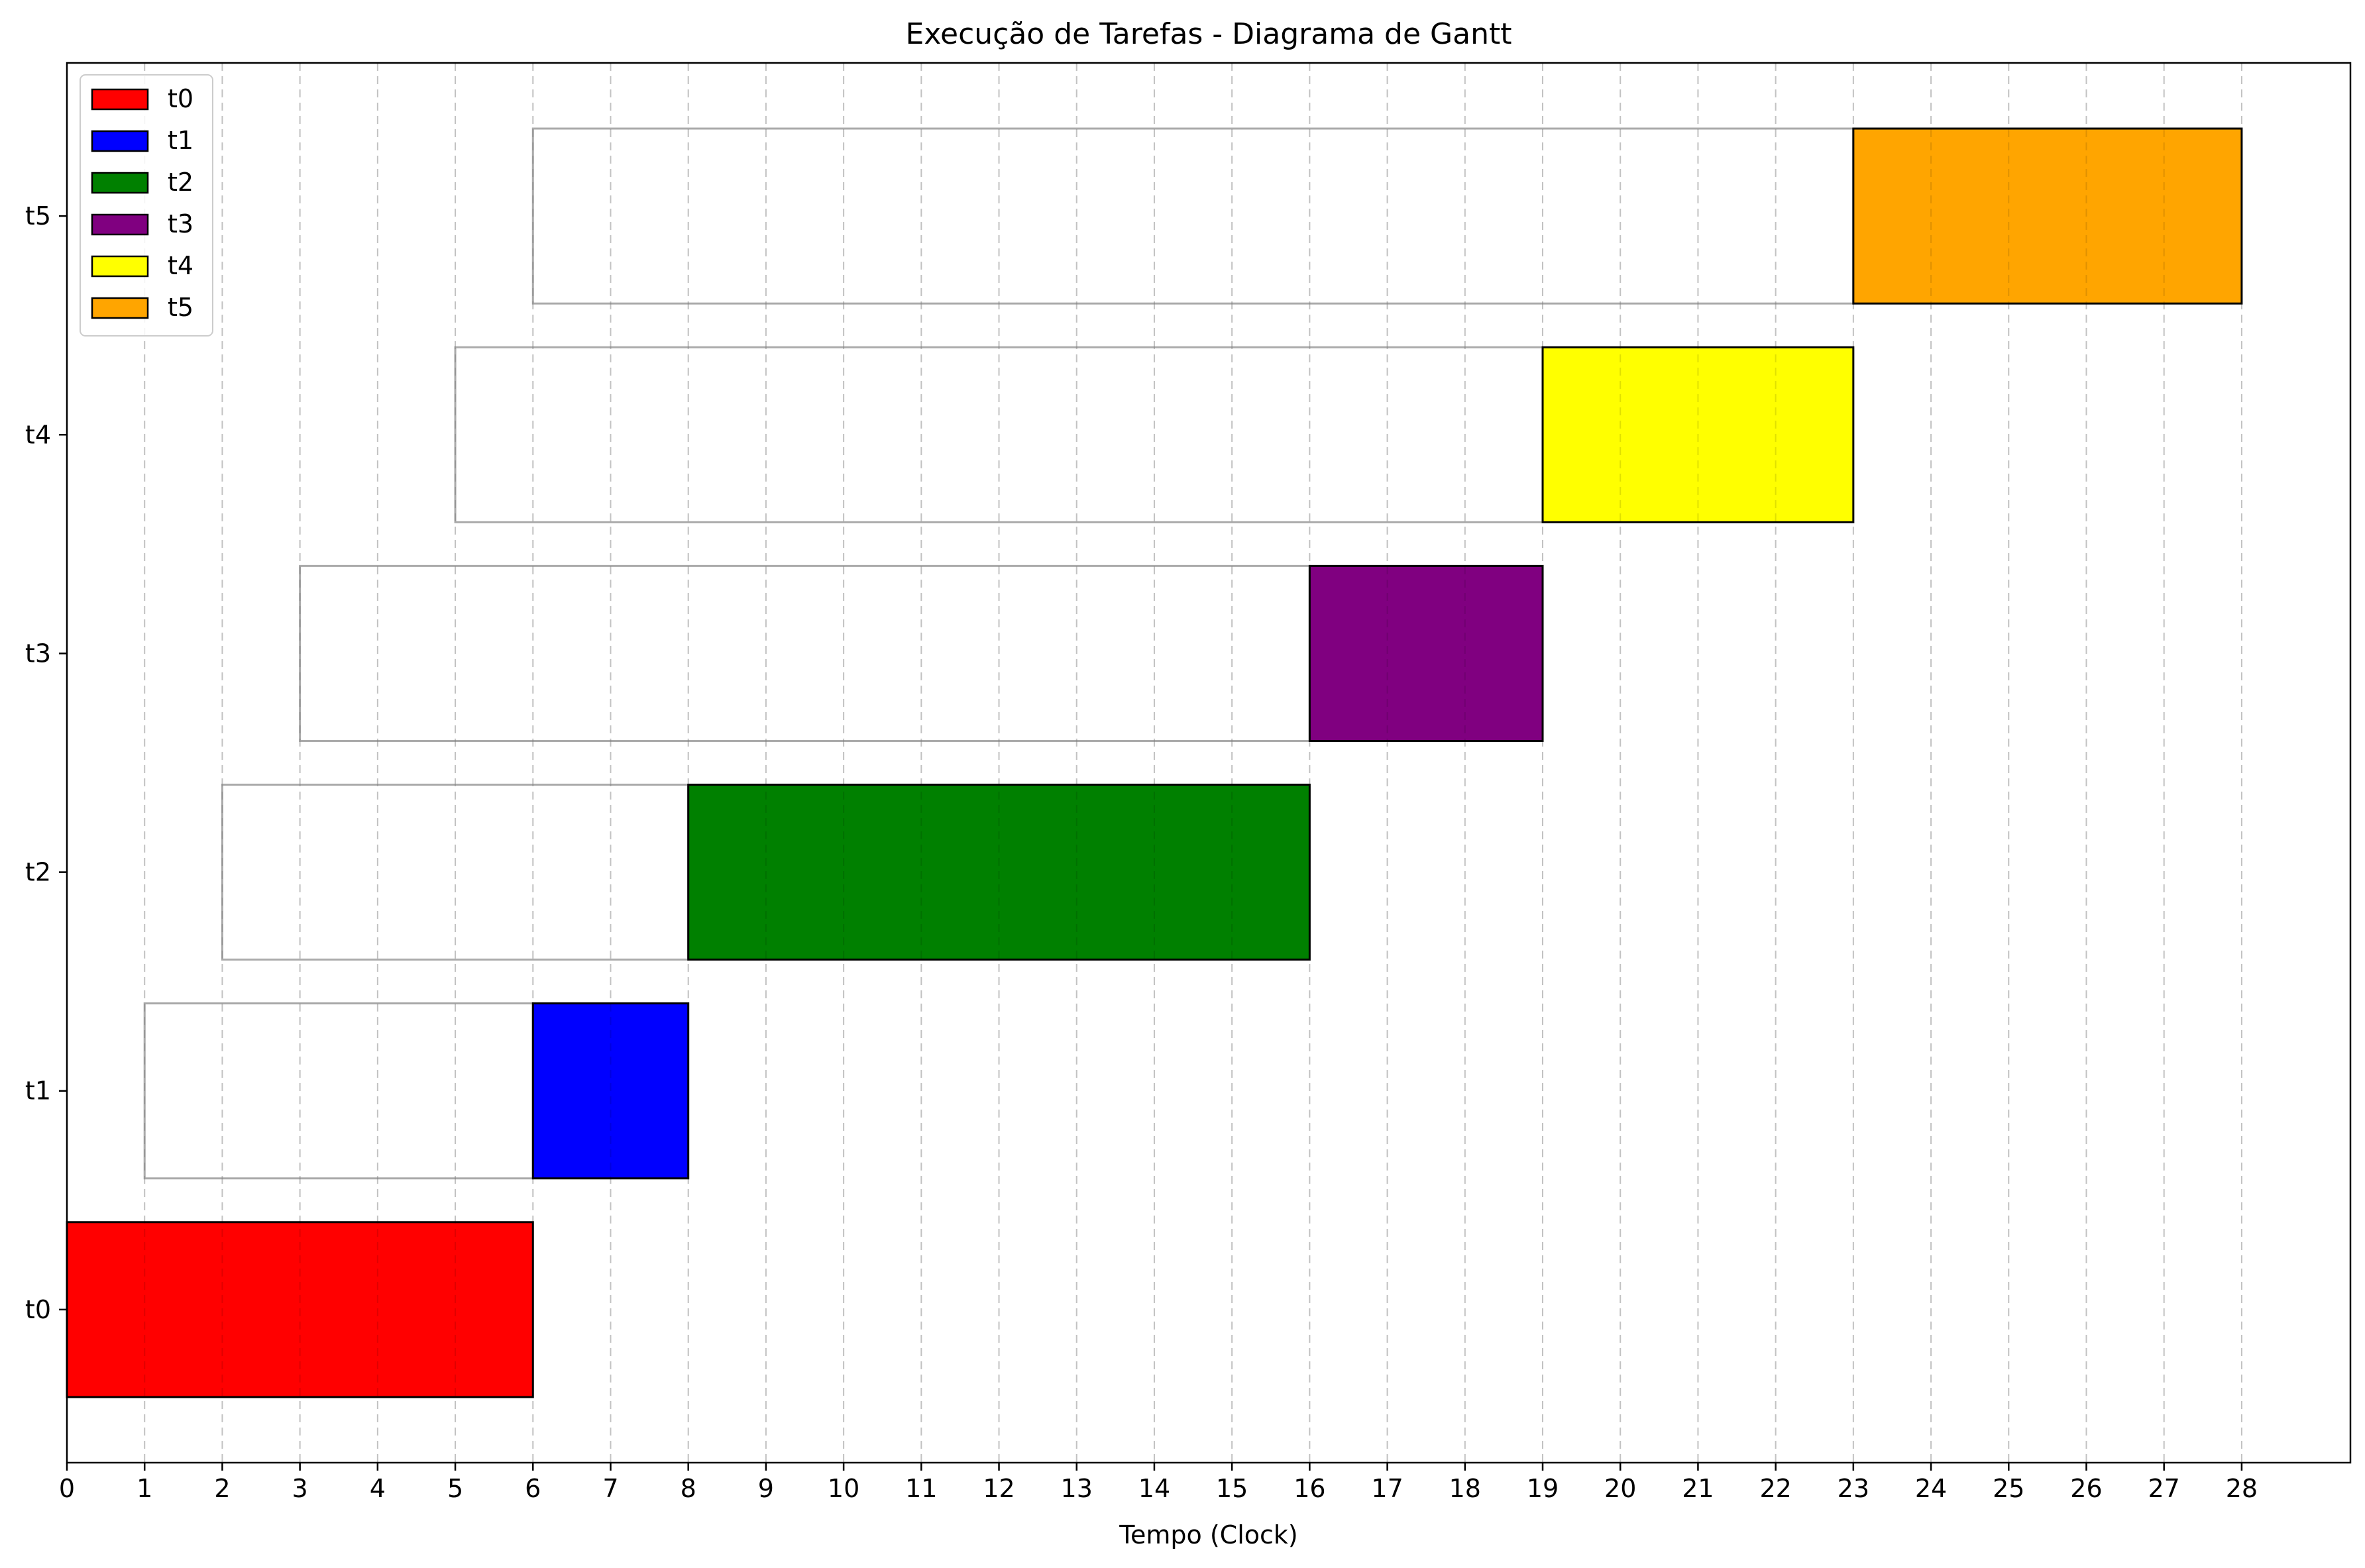  What do you see at coordinates (1232, 1488) in the screenshot?
I see `x-tick-label: 15` at bounding box center [1232, 1488].